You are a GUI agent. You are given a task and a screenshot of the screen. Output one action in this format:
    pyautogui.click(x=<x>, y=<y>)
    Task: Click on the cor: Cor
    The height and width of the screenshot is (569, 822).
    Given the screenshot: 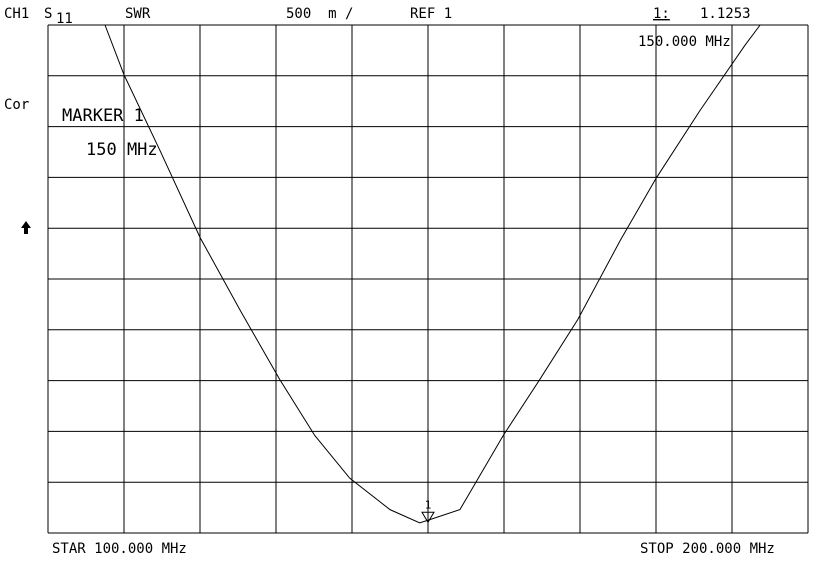 What is the action you would take?
    pyautogui.click(x=16, y=105)
    